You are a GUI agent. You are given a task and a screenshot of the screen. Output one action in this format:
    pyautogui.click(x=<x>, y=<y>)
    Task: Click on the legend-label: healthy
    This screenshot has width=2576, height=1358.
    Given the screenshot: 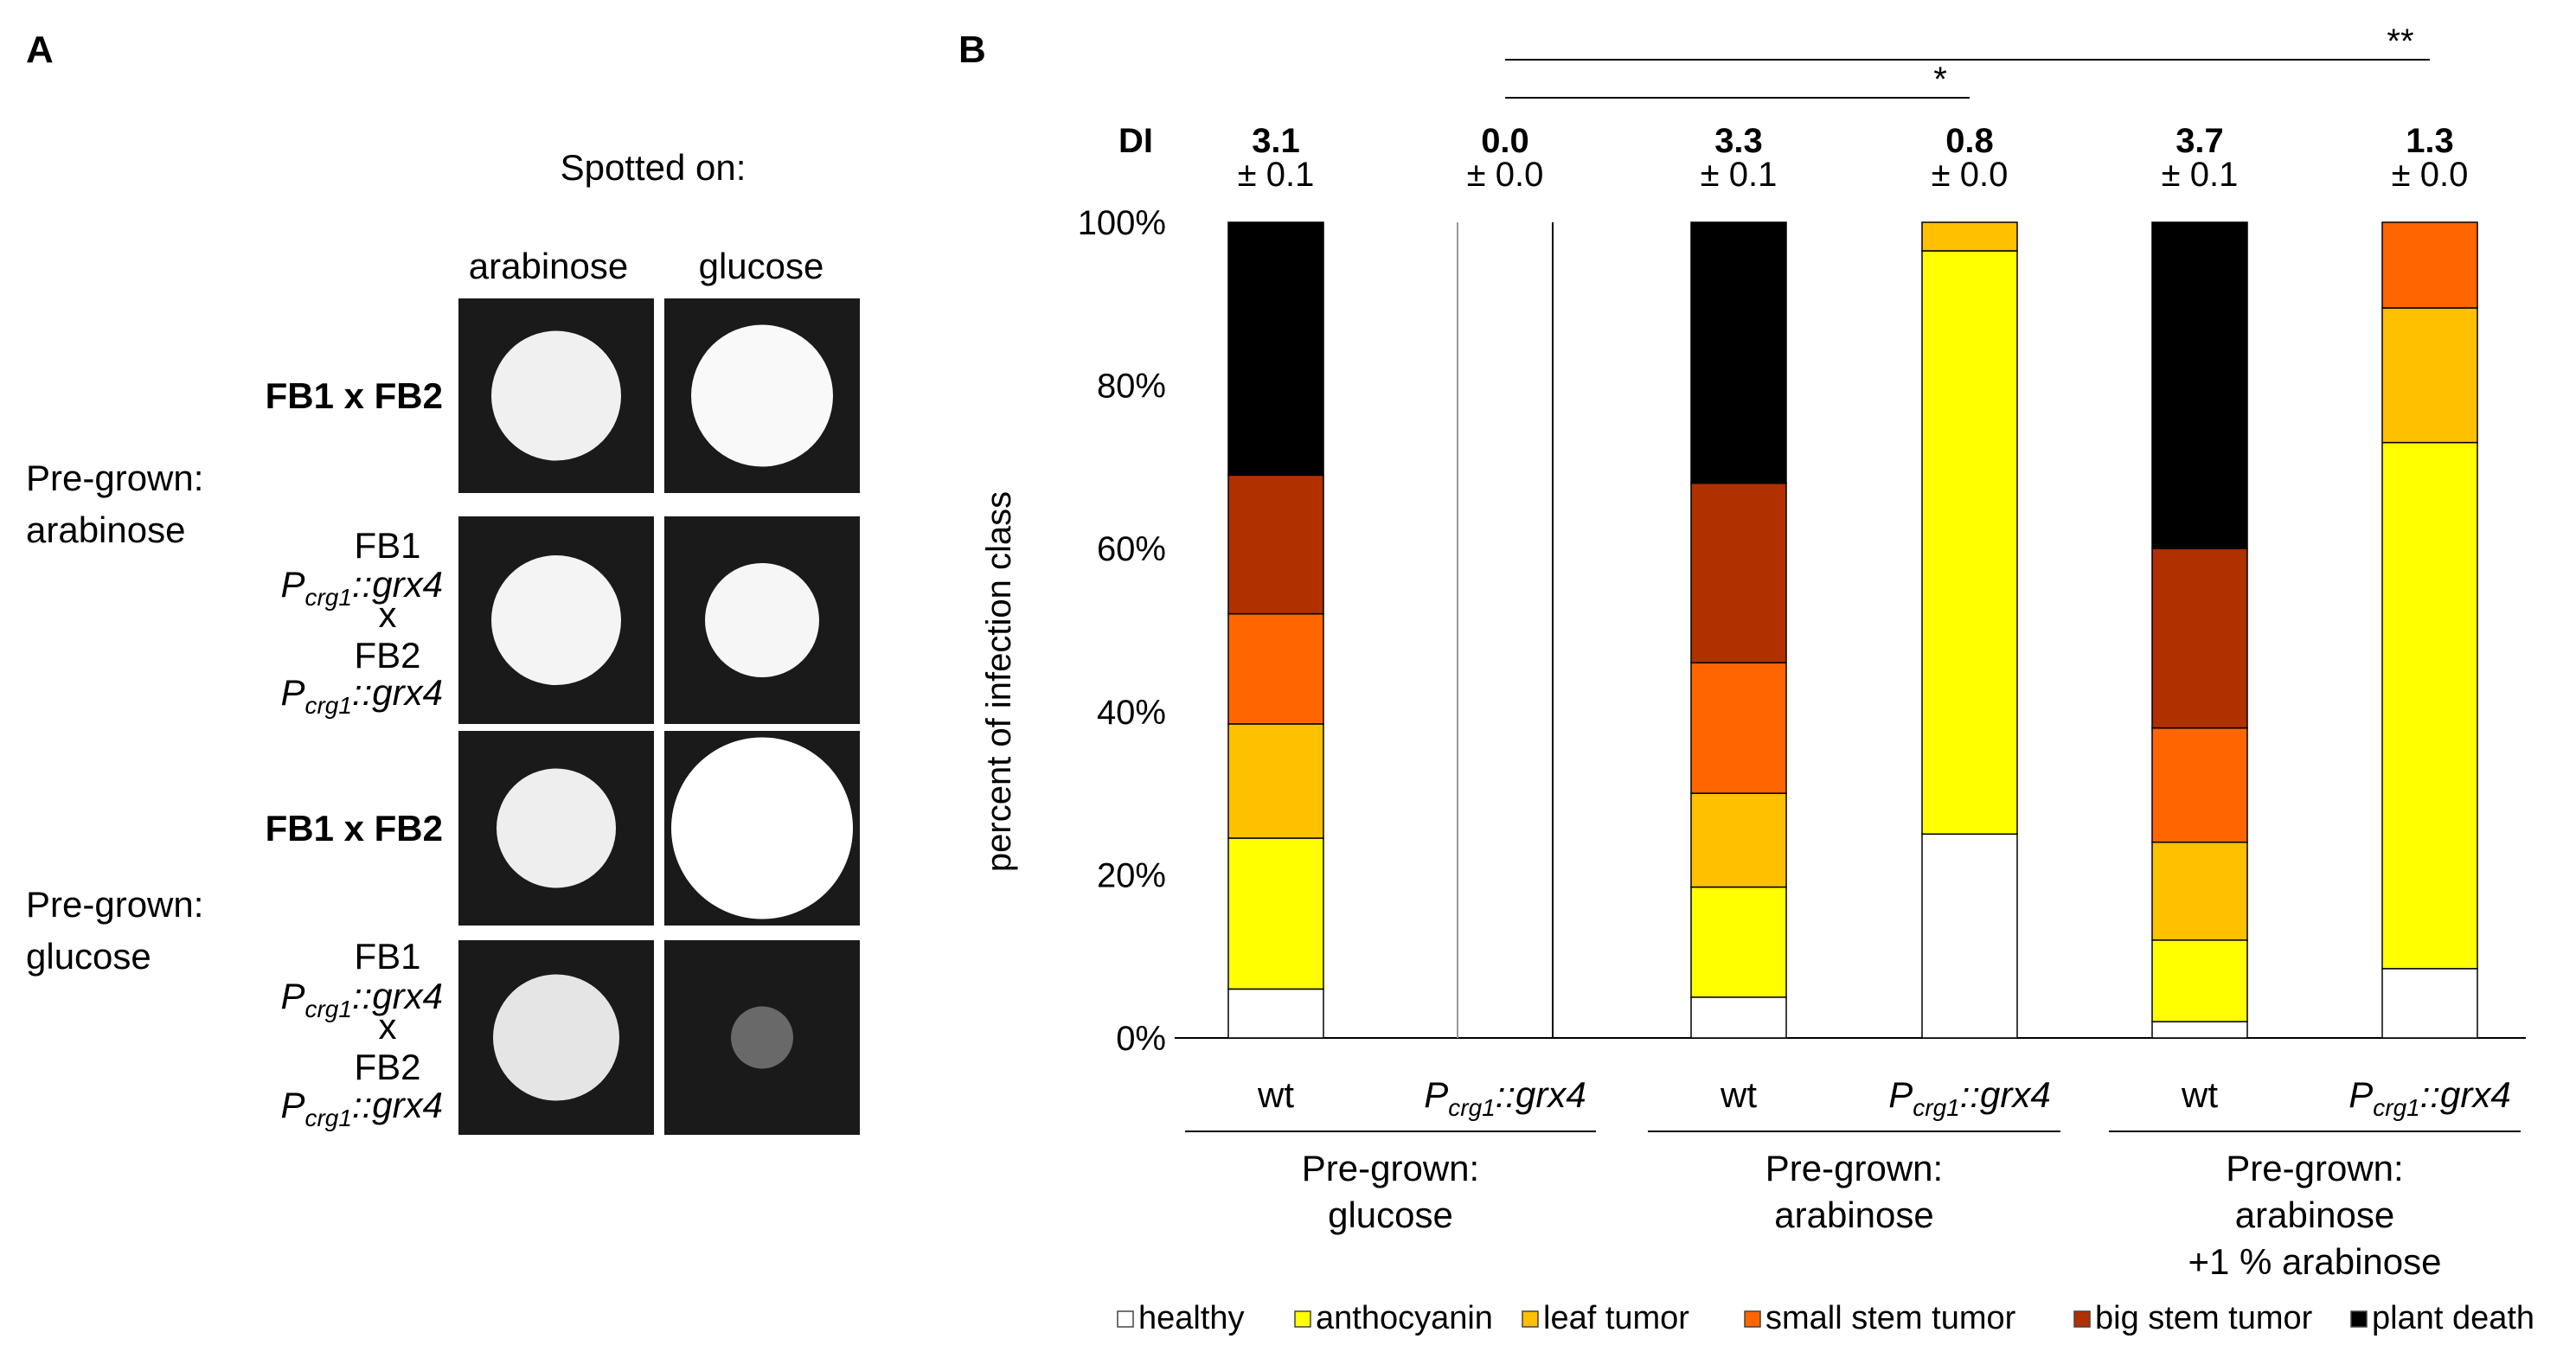 What is the action you would take?
    pyautogui.click(x=1191, y=1318)
    